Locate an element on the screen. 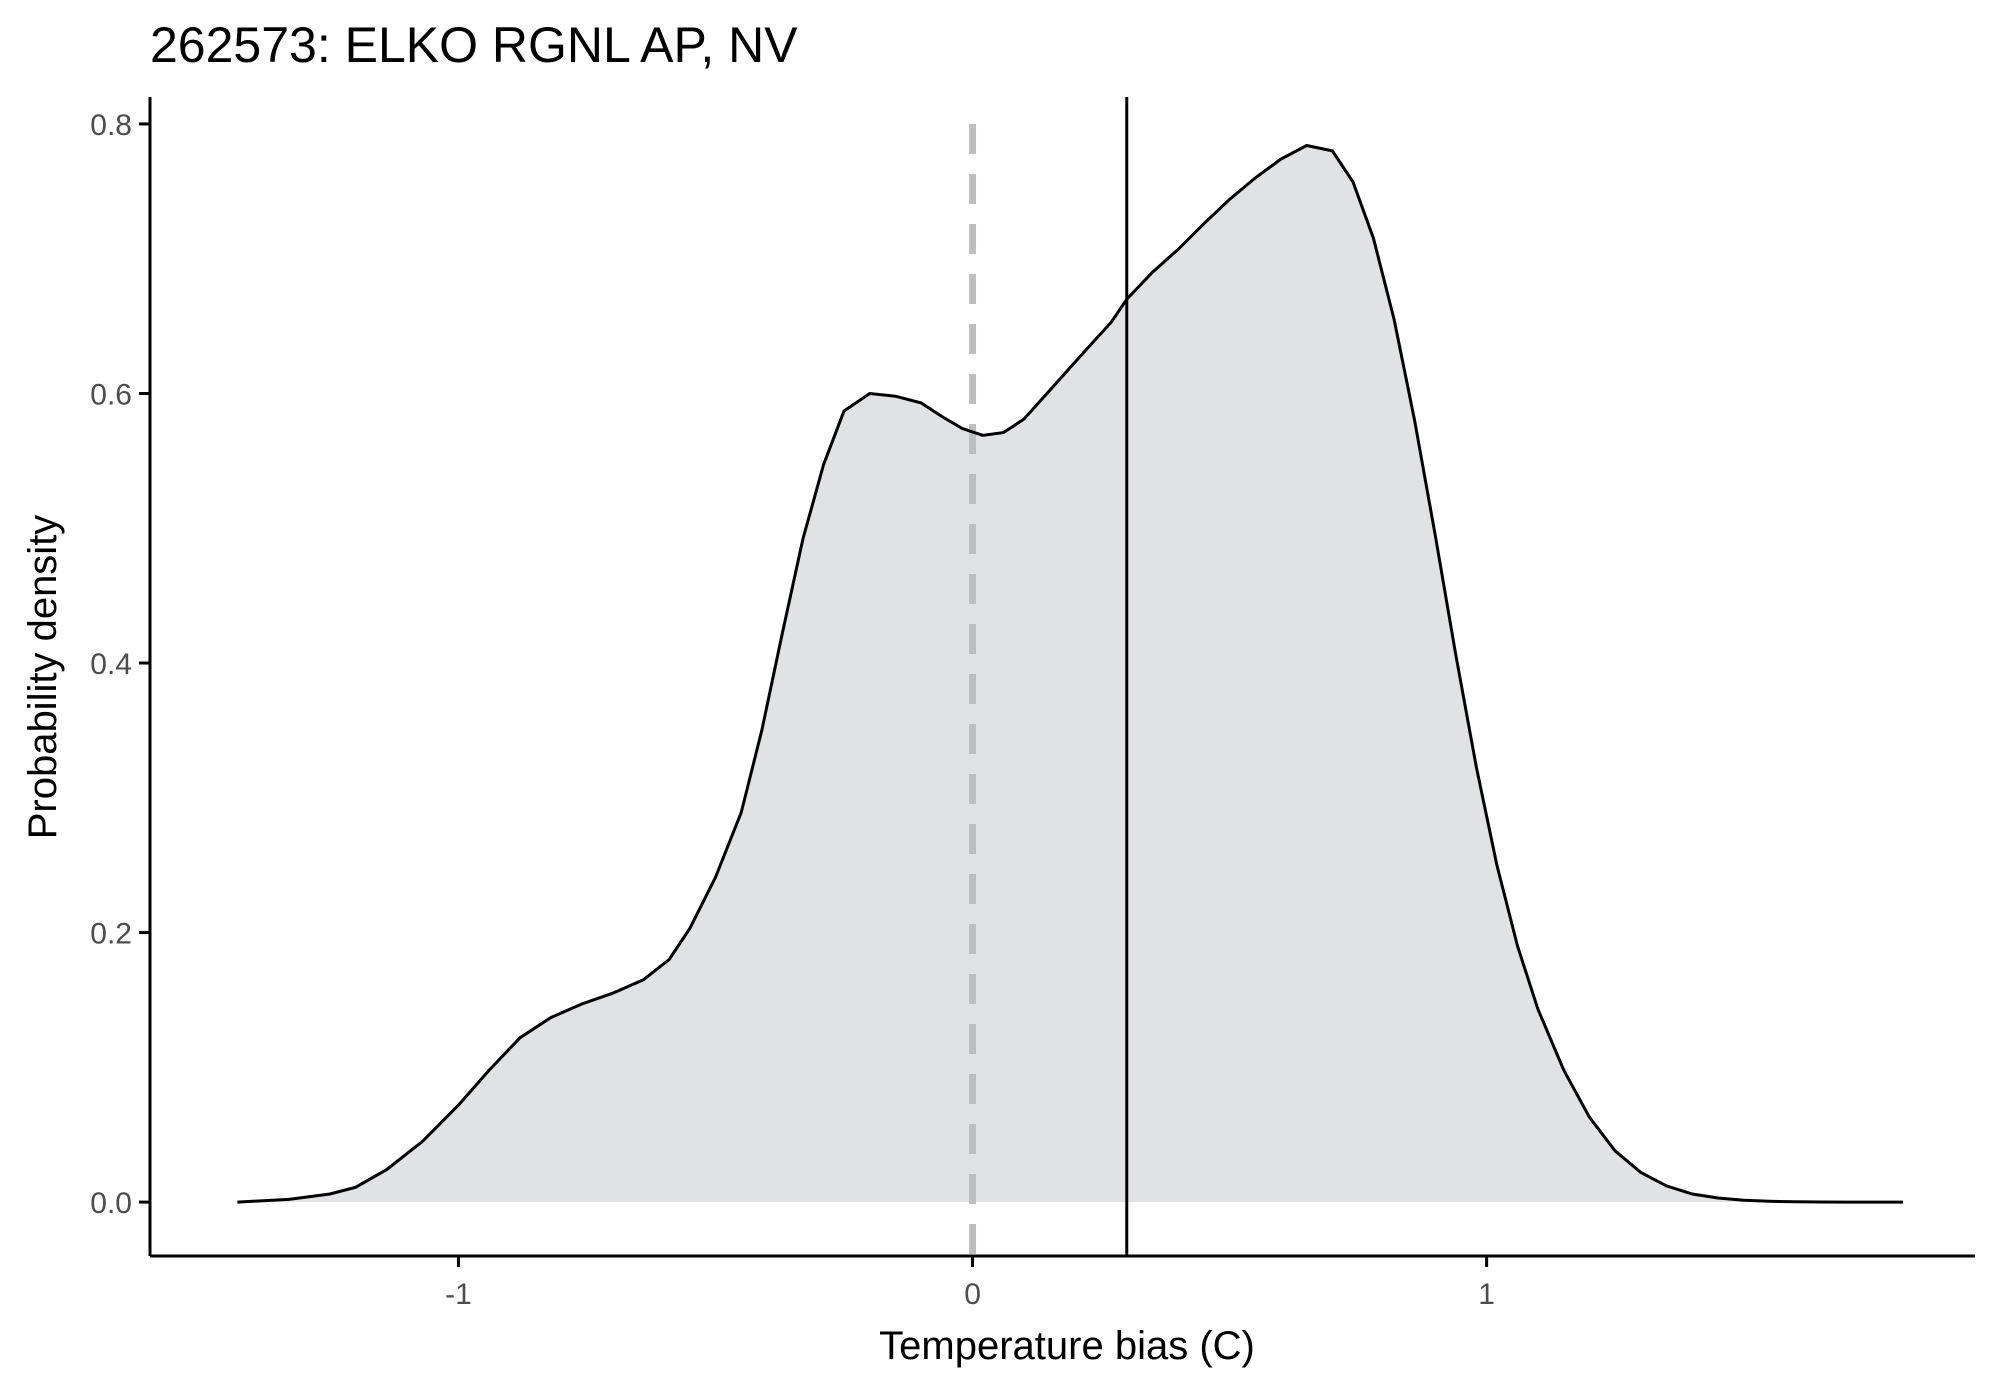  y-tick-label: 0.4 is located at coordinates (111, 664).